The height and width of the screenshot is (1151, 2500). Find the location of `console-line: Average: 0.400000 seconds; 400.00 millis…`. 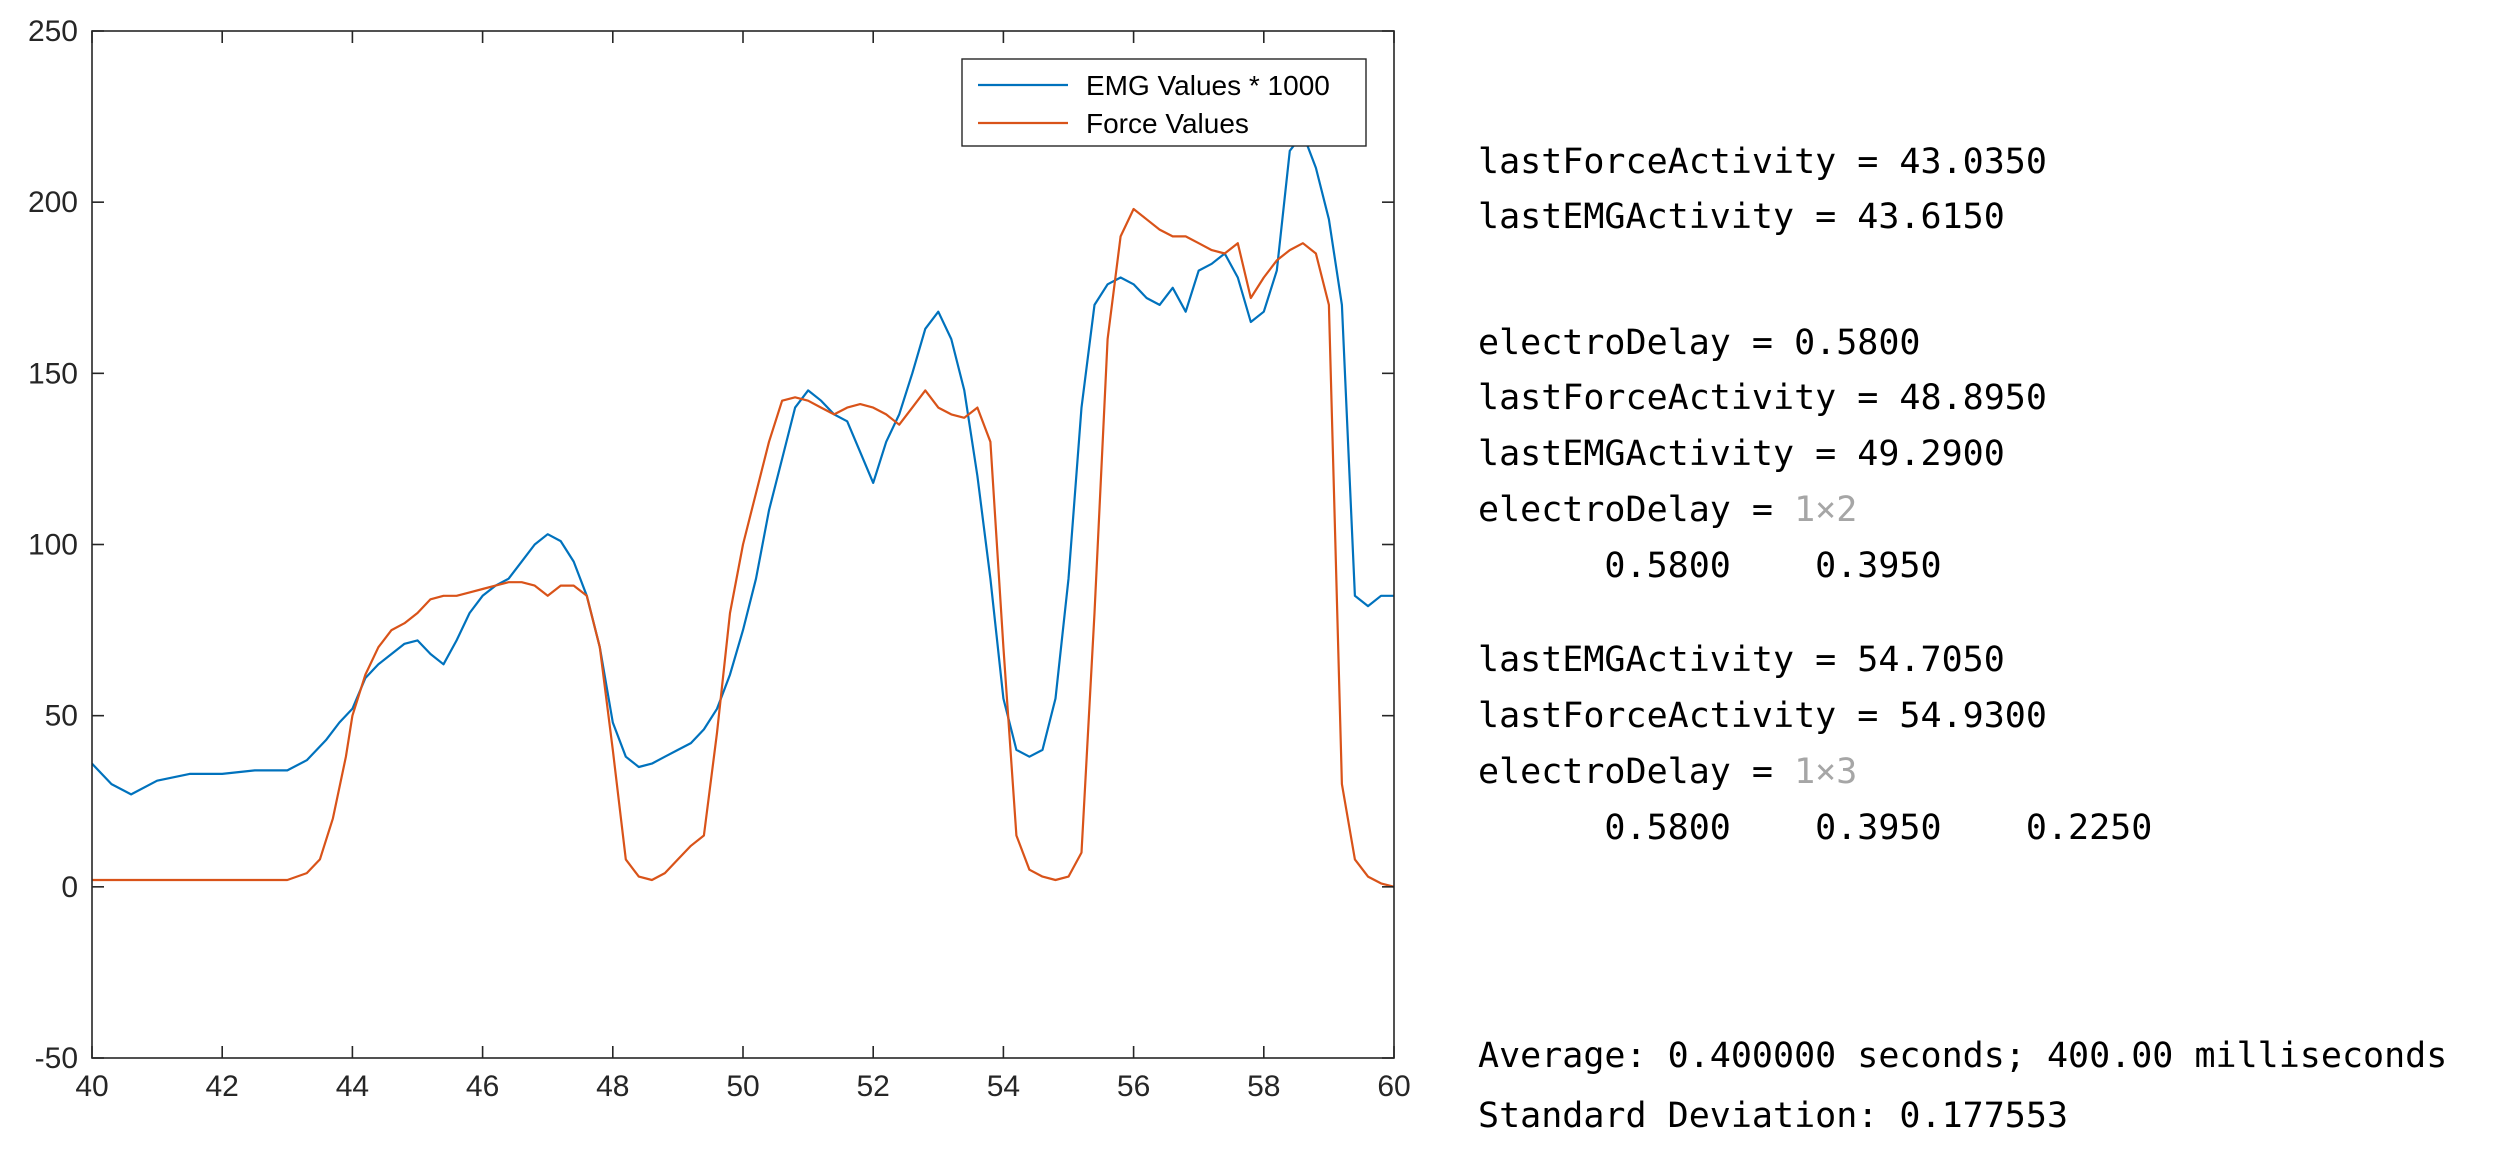

console-line: Average: 0.400000 seconds; 400.00 millis… is located at coordinates (1963, 1056).